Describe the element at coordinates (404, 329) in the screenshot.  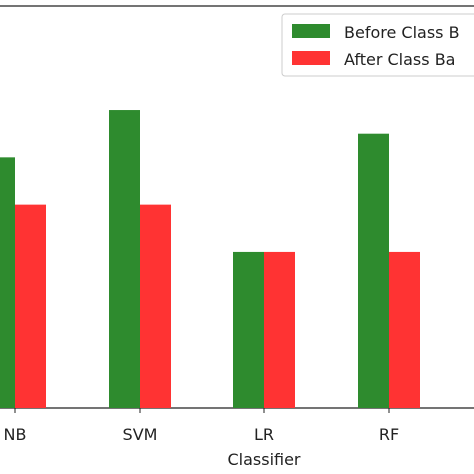
I see `bar-after-rf` at that location.